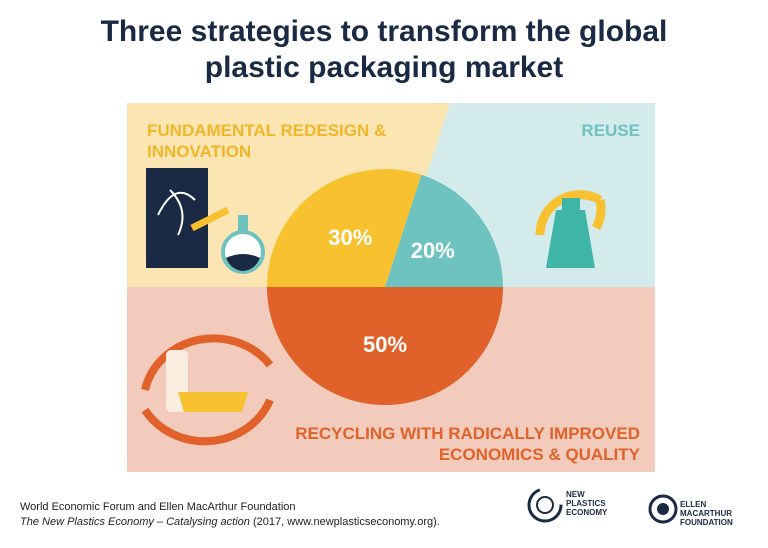  What do you see at coordinates (207, 390) in the screenshot?
I see `recycle-icon` at bounding box center [207, 390].